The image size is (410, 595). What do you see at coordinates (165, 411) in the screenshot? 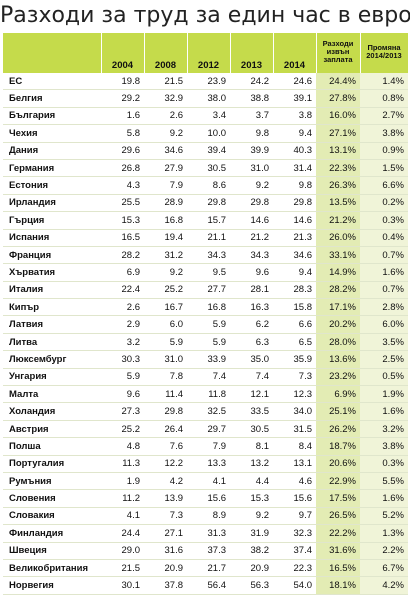
I see `value-2008-cell: 29.8` at bounding box center [165, 411].